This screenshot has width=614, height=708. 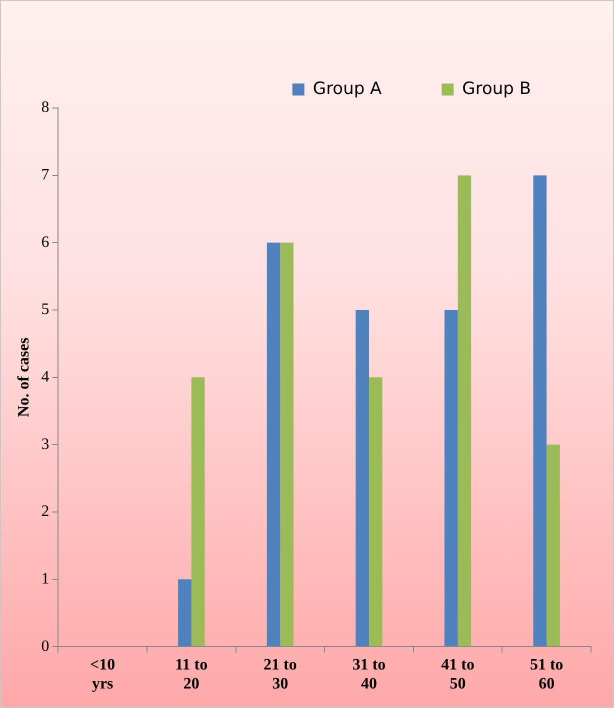 What do you see at coordinates (45, 579) in the screenshot?
I see `y-tick-label: 1` at bounding box center [45, 579].